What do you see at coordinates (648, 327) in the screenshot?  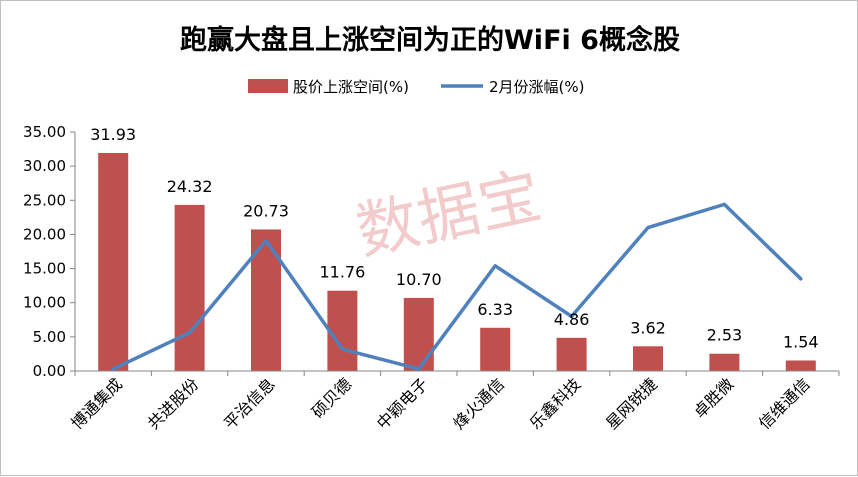 I see `bar-data-label: 3.62` at bounding box center [648, 327].